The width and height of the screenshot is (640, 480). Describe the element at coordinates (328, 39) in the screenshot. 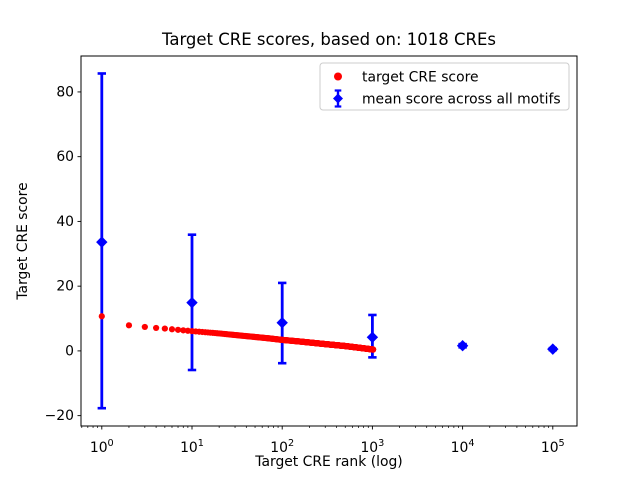

I see `chart-title: Target CRE scores, based on: 1018 CREs` at that location.